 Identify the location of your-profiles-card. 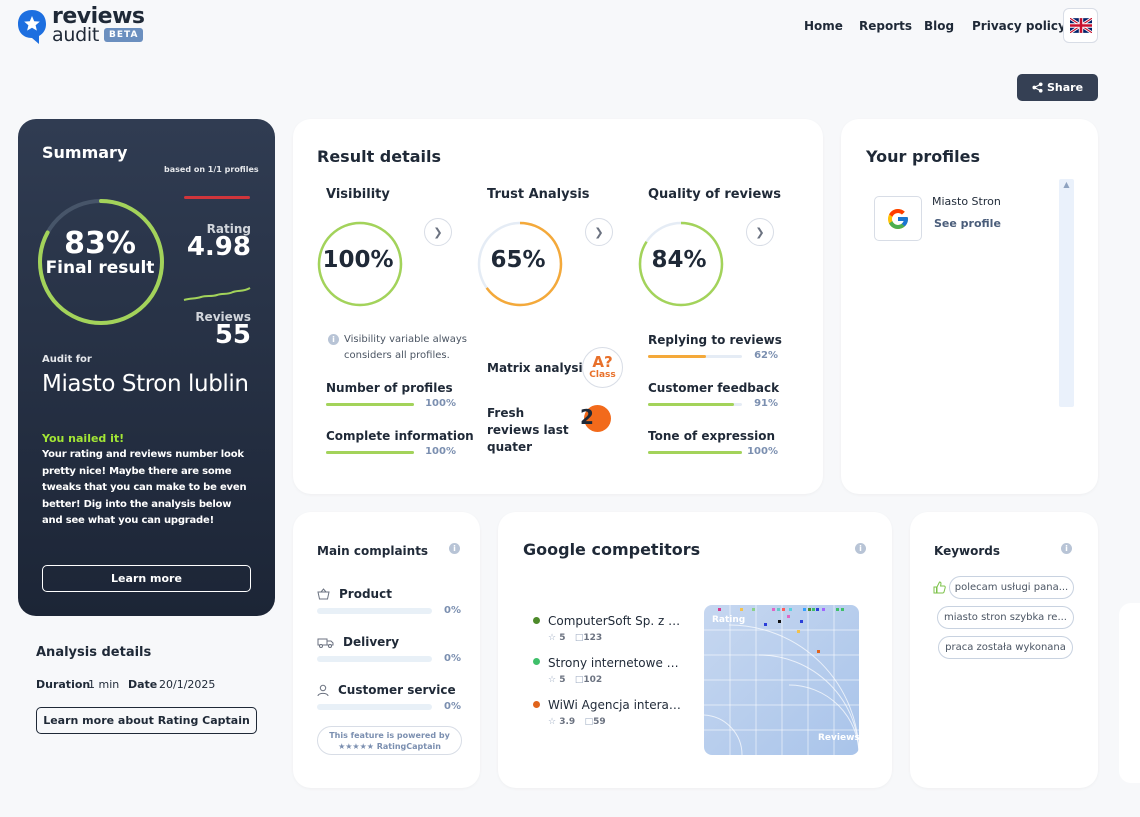
(969, 306).